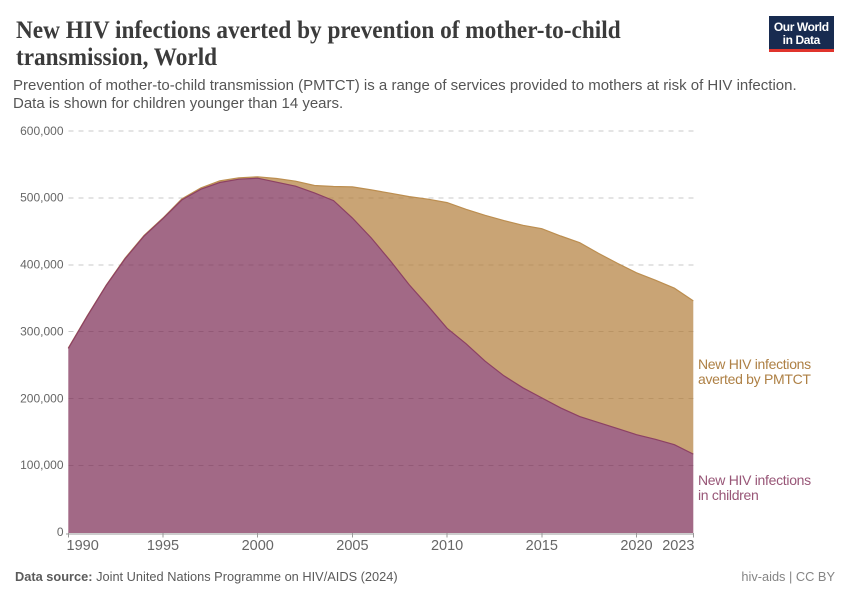  What do you see at coordinates (163, 546) in the screenshot?
I see `svg-text: 1995` at bounding box center [163, 546].